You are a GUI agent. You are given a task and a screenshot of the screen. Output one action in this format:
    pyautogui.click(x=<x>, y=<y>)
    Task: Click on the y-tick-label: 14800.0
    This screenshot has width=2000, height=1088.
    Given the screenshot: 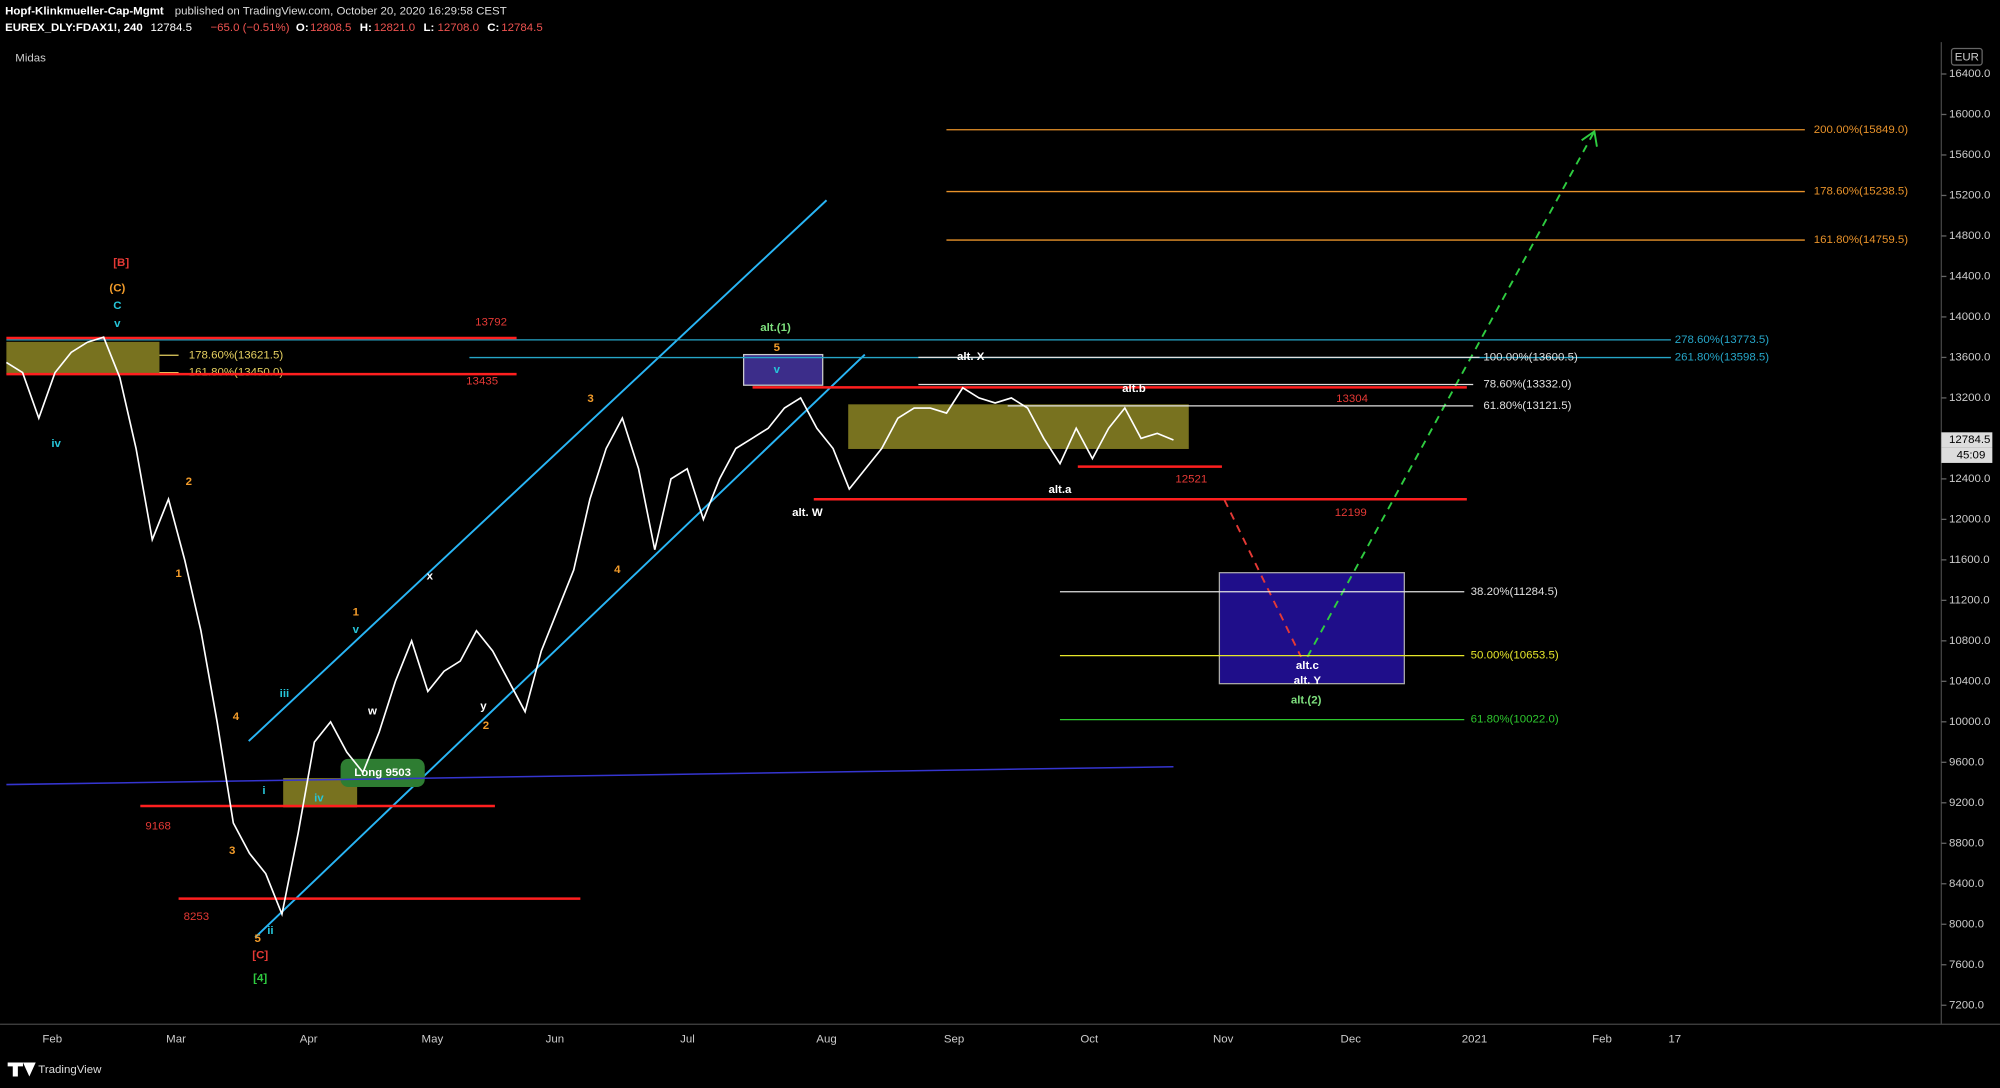 What is the action you would take?
    pyautogui.click(x=1969, y=236)
    